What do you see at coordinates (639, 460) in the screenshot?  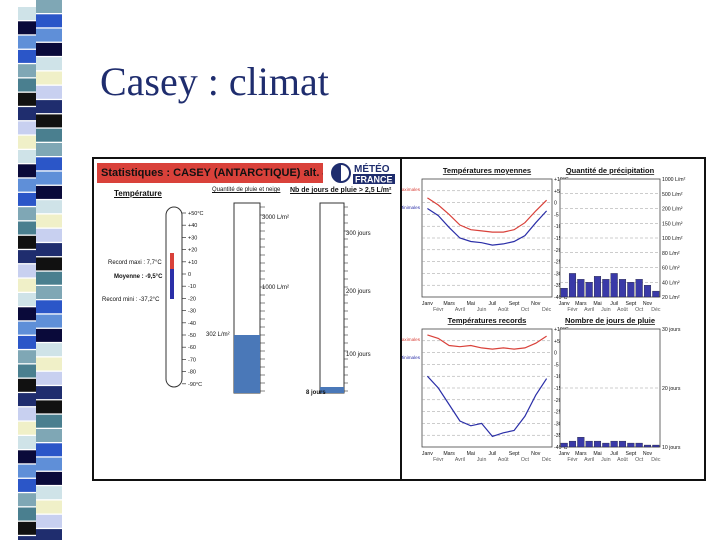 I see `x-tick-label: Oct` at bounding box center [639, 460].